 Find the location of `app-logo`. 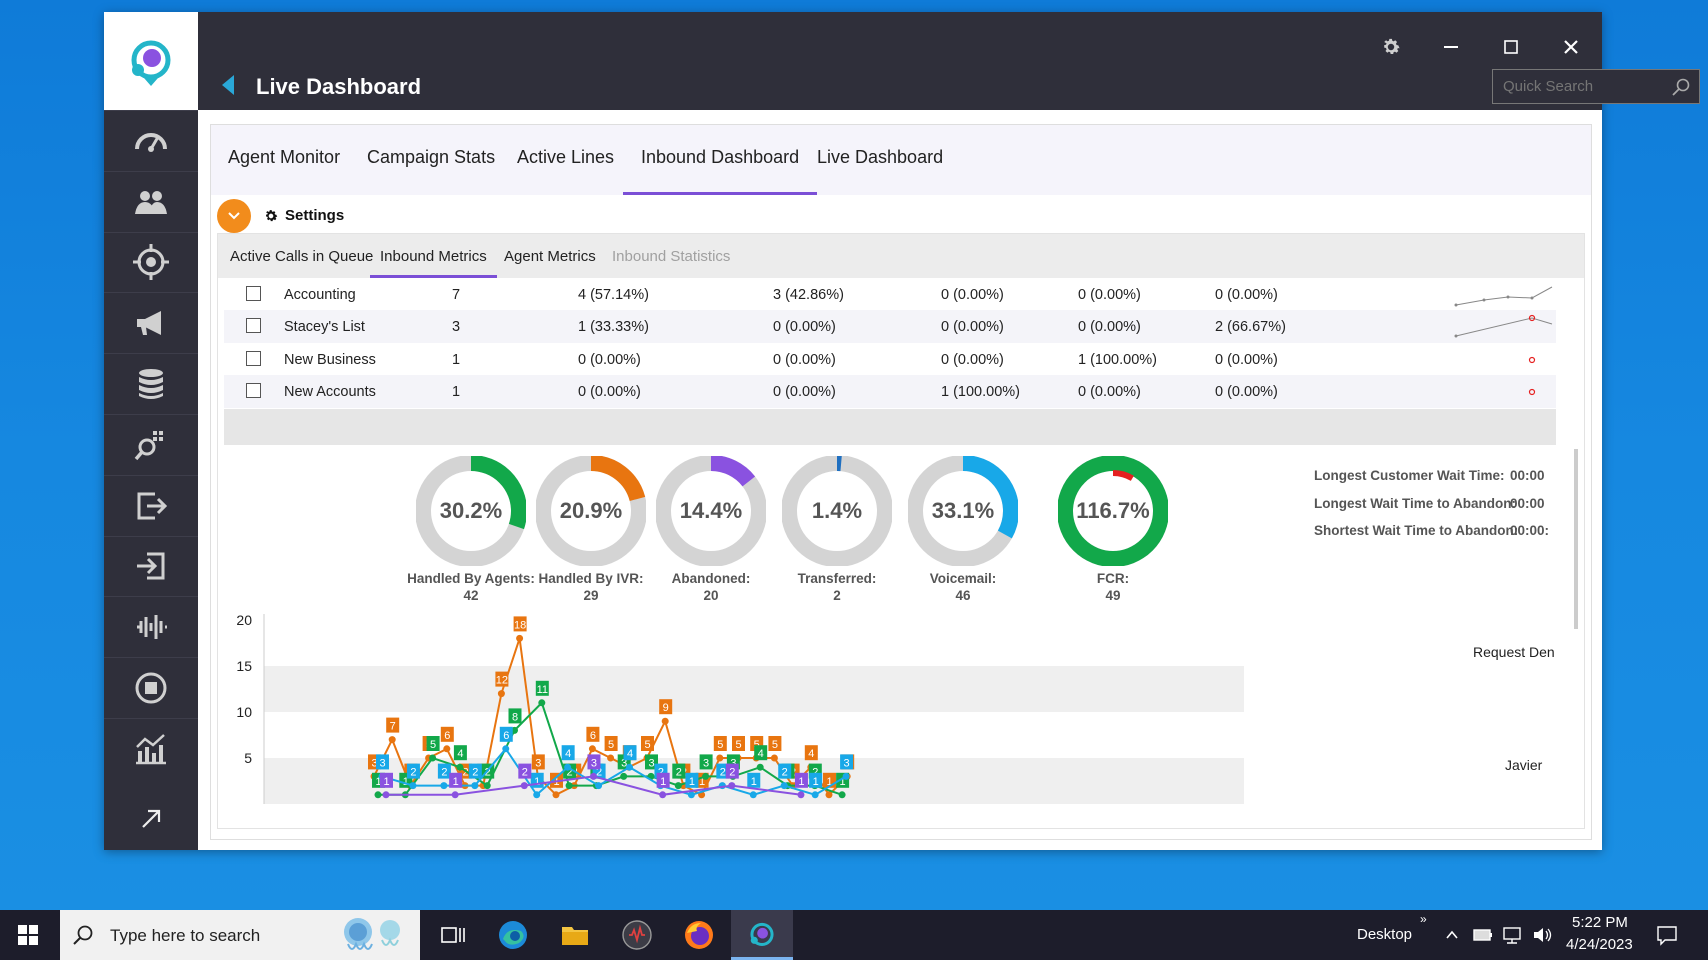

app-logo is located at coordinates (151, 61).